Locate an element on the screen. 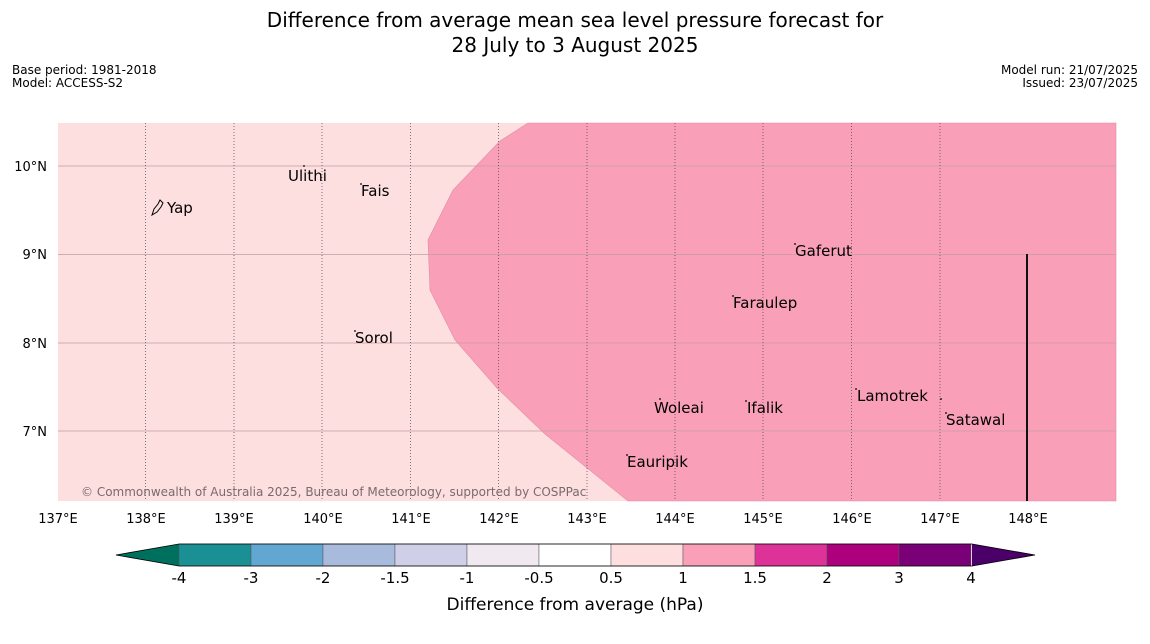 The height and width of the screenshot is (644, 1150). lon-tick-140e: 140°E is located at coordinates (323, 519).